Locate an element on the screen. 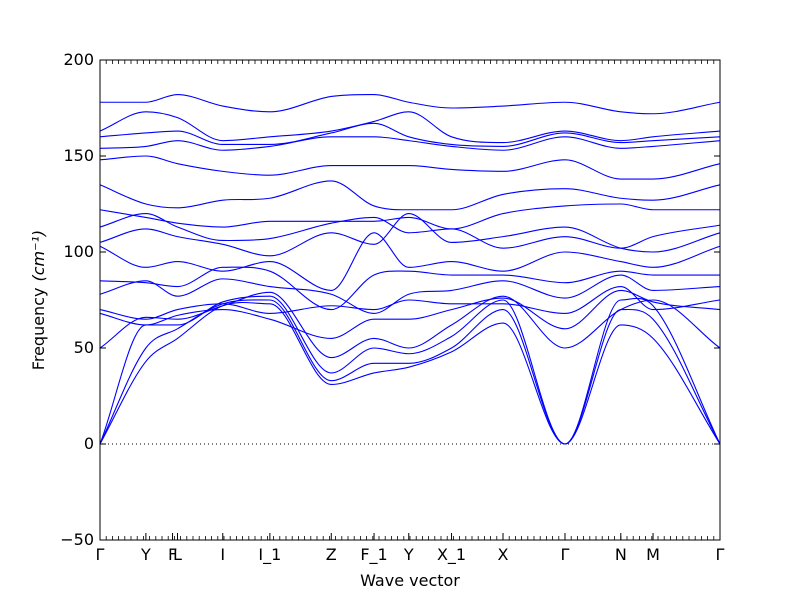 The height and width of the screenshot is (600, 800). y-tick-label: 100 is located at coordinates (78, 251).